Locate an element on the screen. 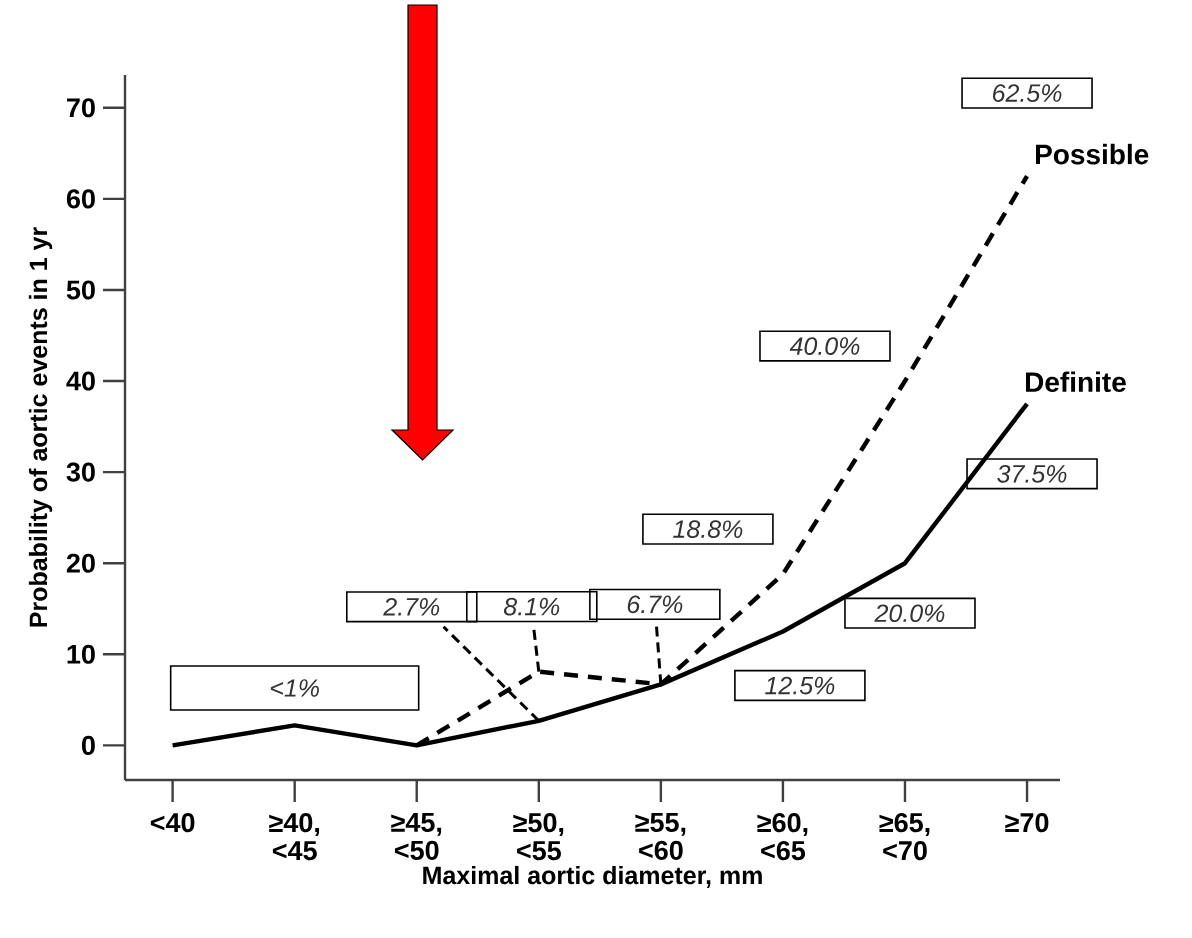 This screenshot has width=1192, height=938. data-label: 62.5% is located at coordinates (1027, 93).